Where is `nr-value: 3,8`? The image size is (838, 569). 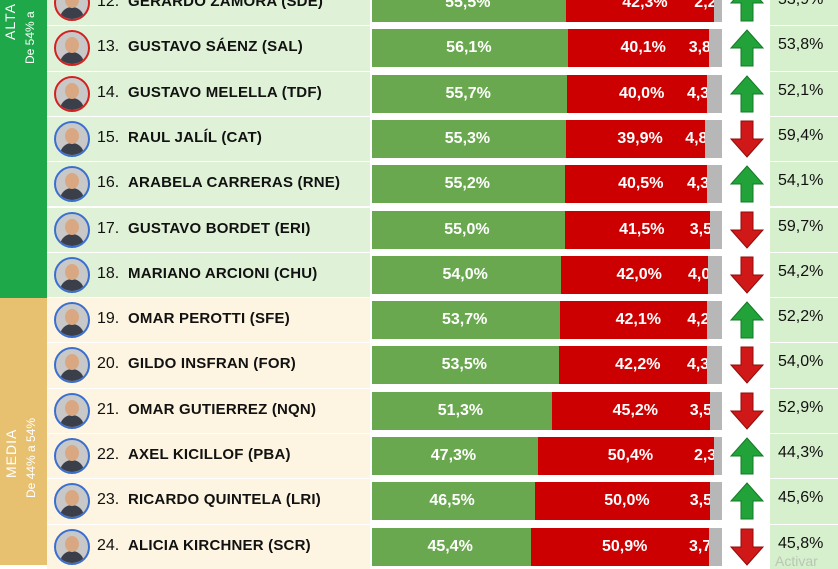
nr-value: 3,8 is located at coordinates (699, 48).